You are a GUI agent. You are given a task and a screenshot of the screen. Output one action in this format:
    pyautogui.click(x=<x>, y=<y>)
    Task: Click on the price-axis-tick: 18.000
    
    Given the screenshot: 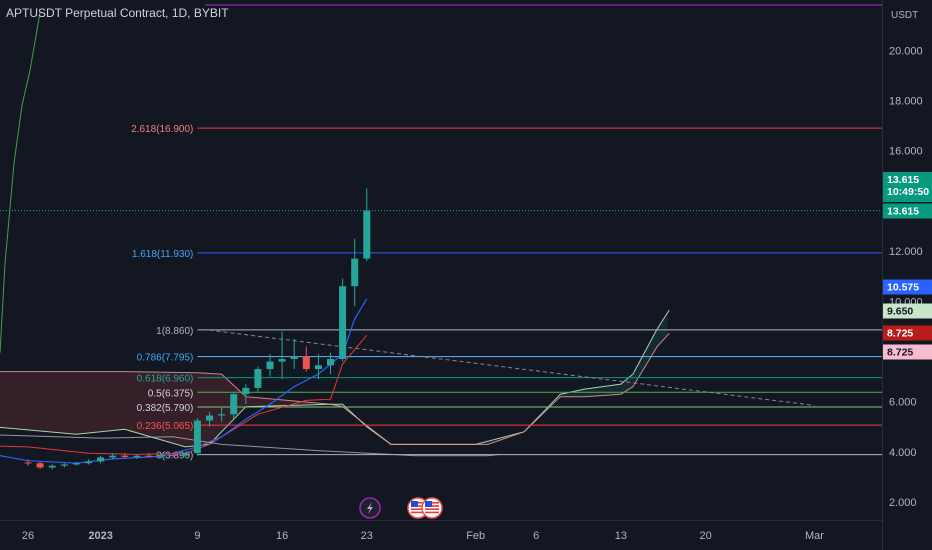 What is the action you would take?
    pyautogui.click(x=906, y=102)
    